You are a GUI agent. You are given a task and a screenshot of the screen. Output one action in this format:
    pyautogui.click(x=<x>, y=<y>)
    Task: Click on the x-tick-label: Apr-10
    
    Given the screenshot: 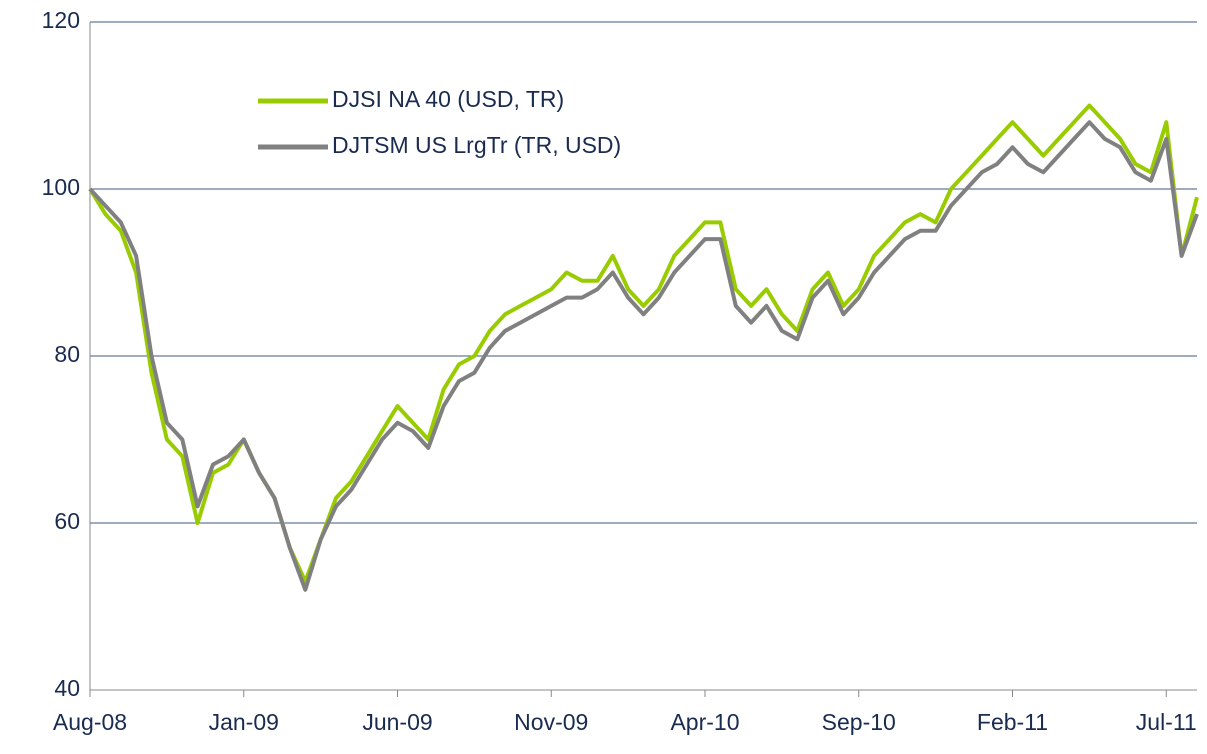 What is the action you would take?
    pyautogui.click(x=704, y=722)
    